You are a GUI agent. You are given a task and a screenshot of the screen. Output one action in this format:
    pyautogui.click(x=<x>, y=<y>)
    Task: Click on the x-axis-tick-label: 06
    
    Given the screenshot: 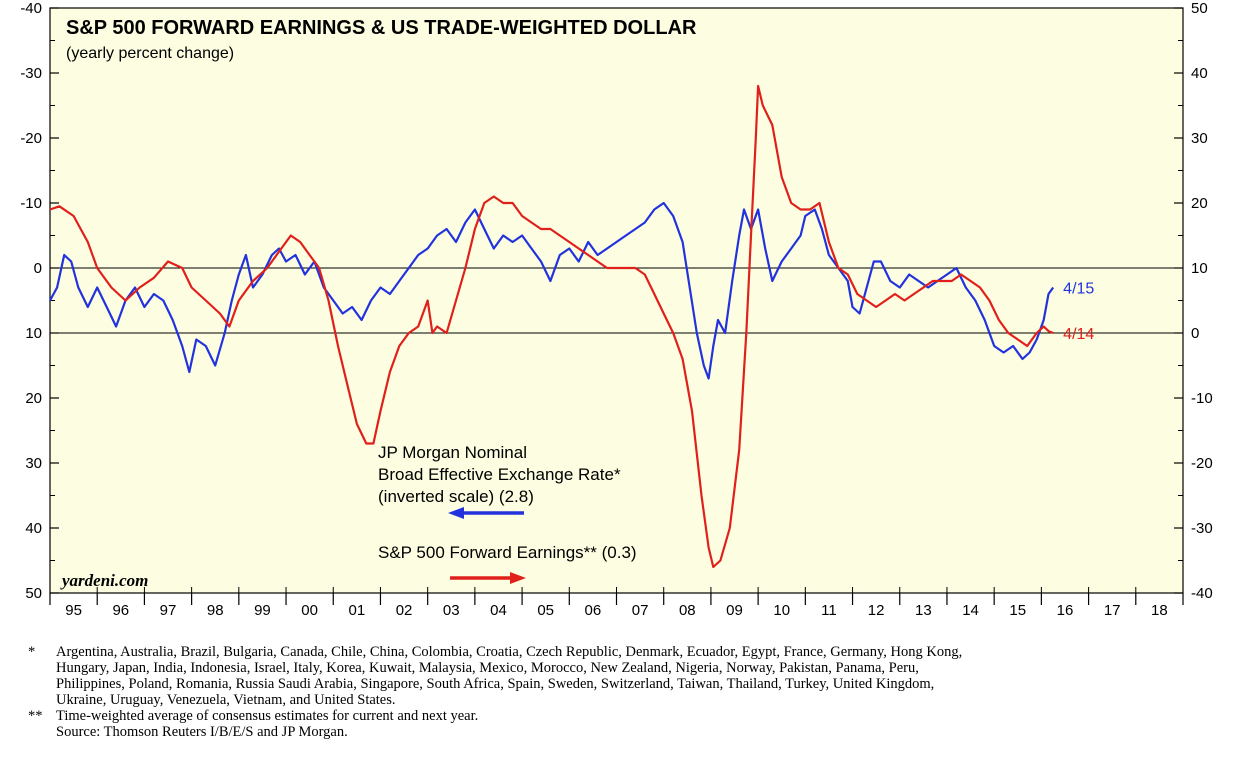 What is the action you would take?
    pyautogui.click(x=593, y=610)
    